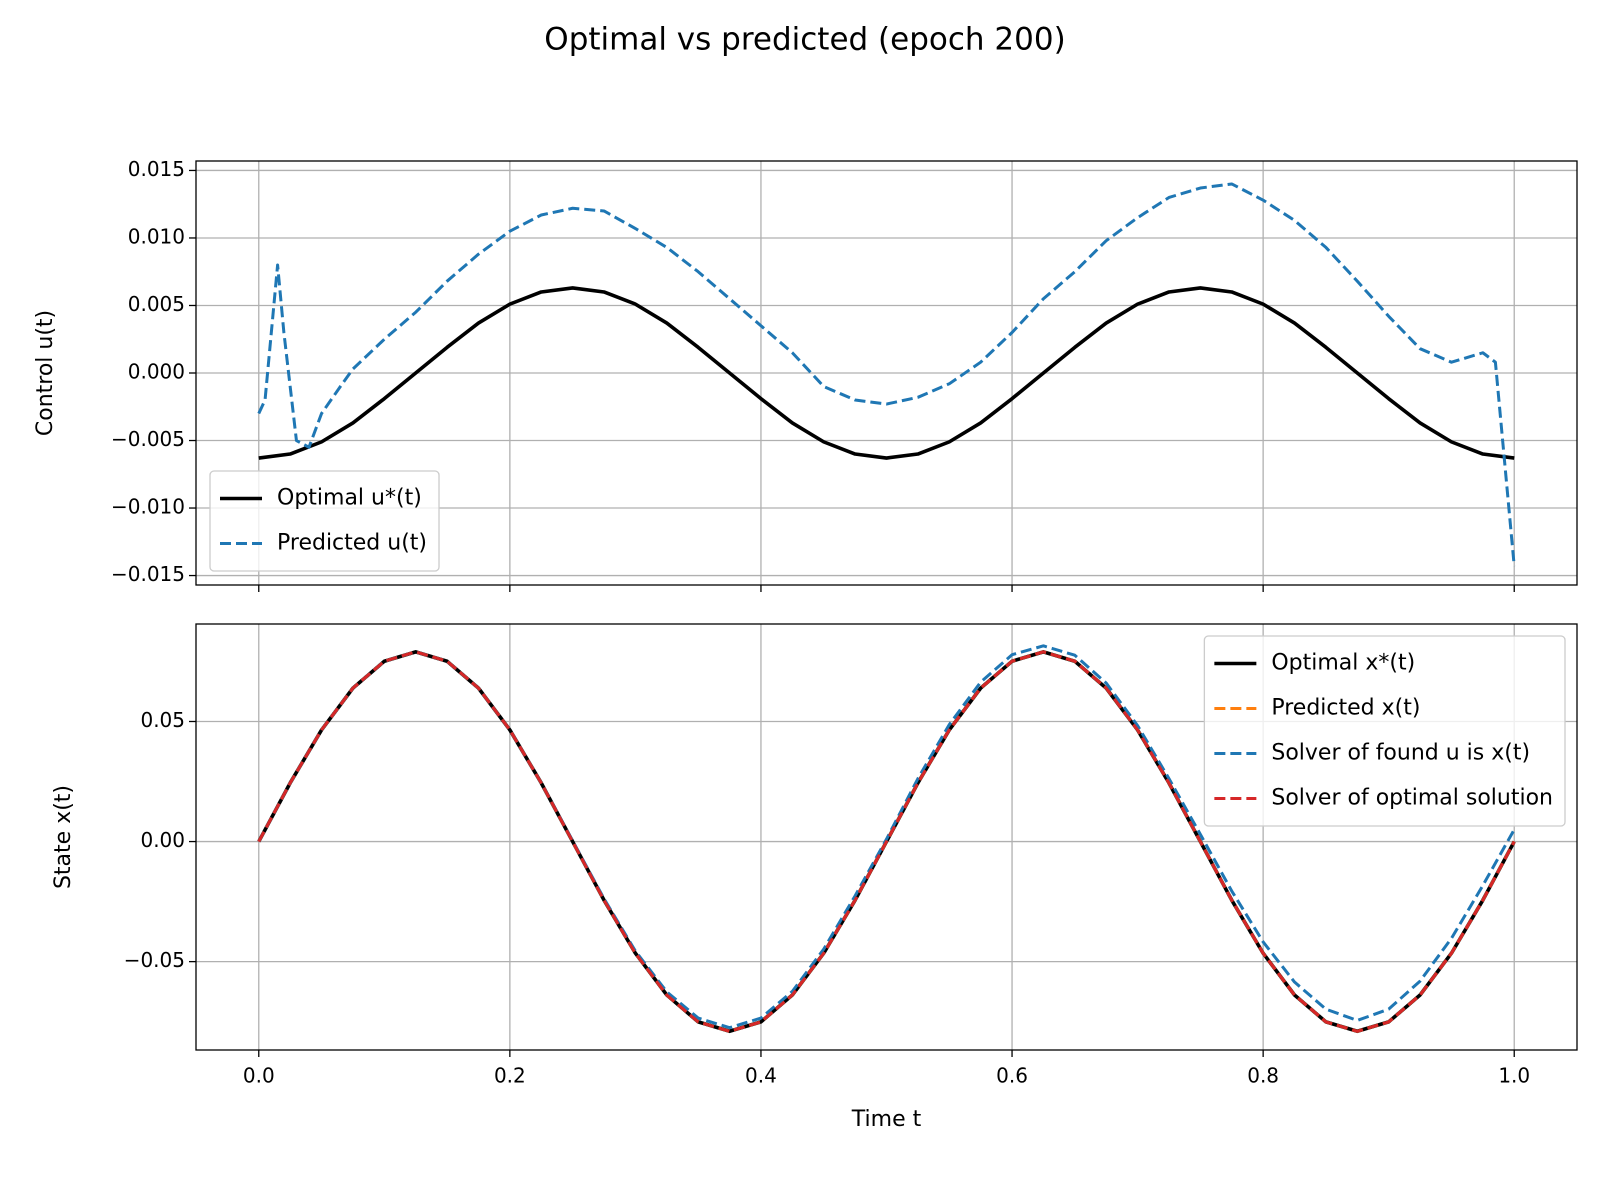  What do you see at coordinates (886, 1119) in the screenshot?
I see `x-axis-label: Time t` at bounding box center [886, 1119].